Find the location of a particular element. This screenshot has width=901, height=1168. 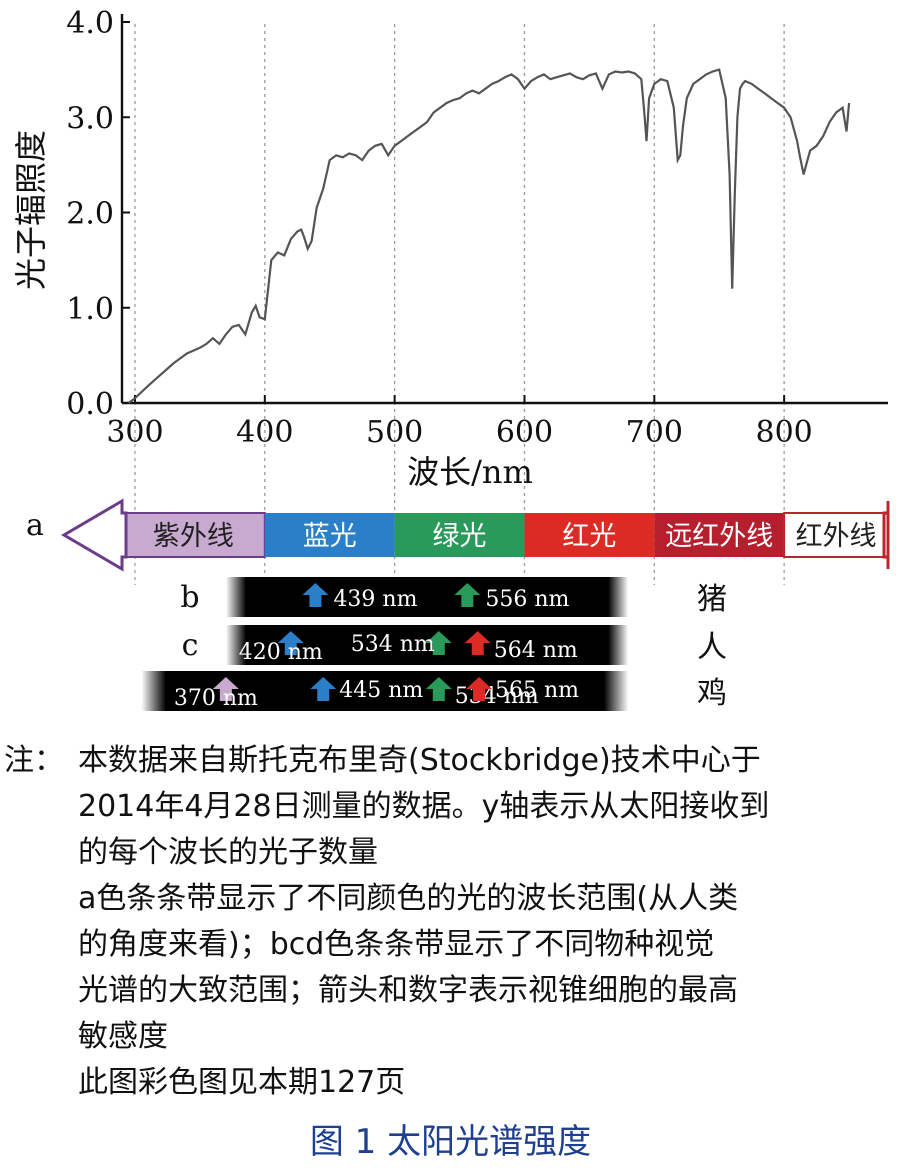

note-text: 光谱的大致范围；箭头和数字表示视锥细胞的最高 is located at coordinates (408, 990).